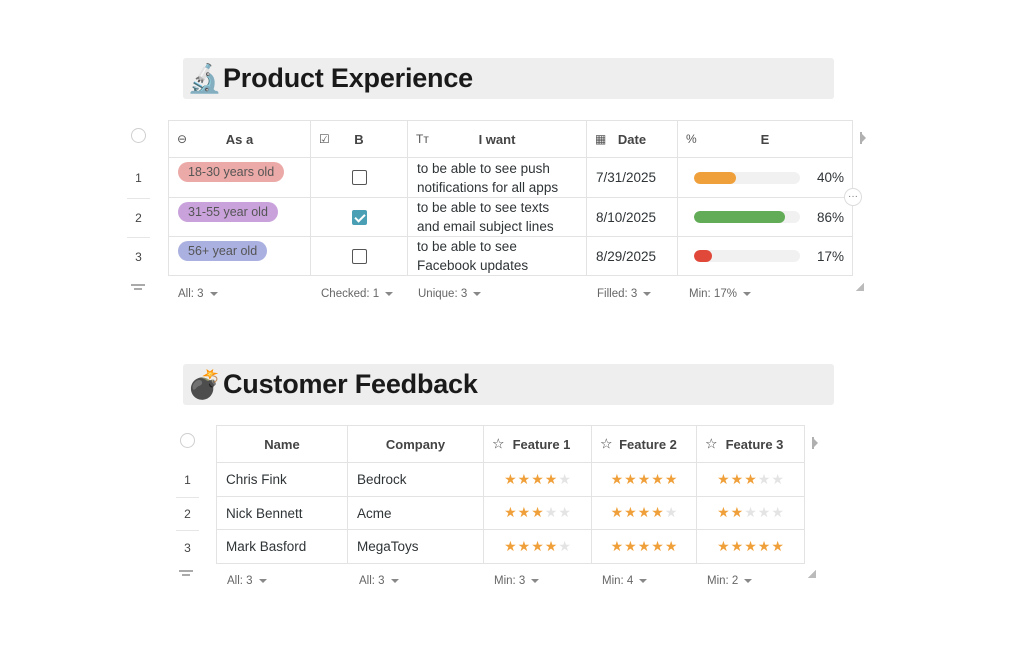 The height and width of the screenshot is (663, 1024). What do you see at coordinates (282, 513) in the screenshot?
I see `name-cell: Nick Bennett` at bounding box center [282, 513].